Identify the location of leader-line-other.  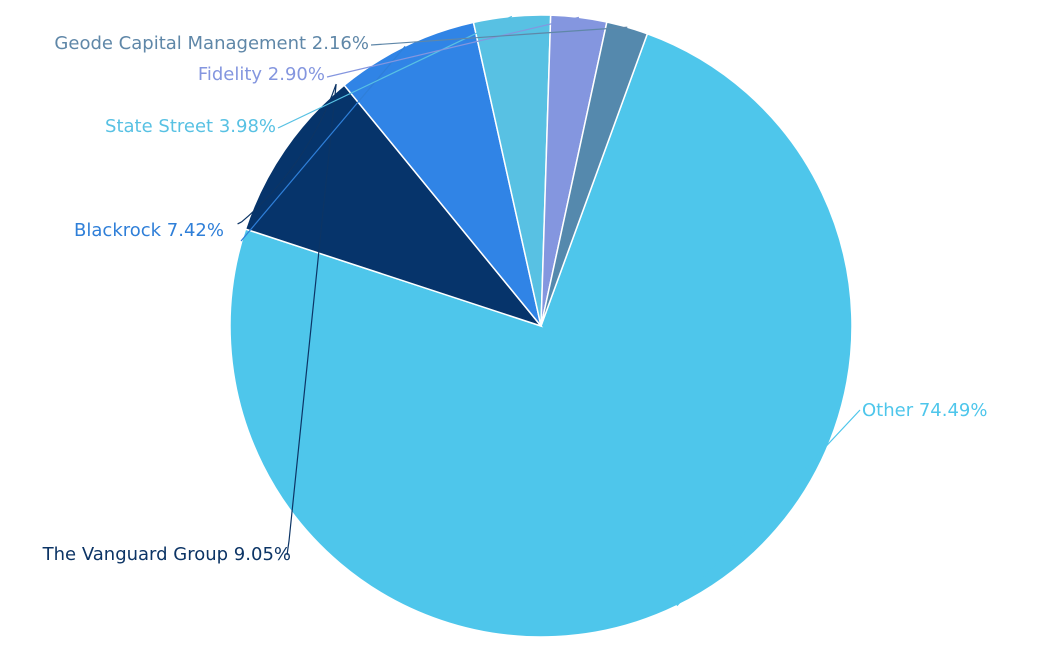
(768, 508).